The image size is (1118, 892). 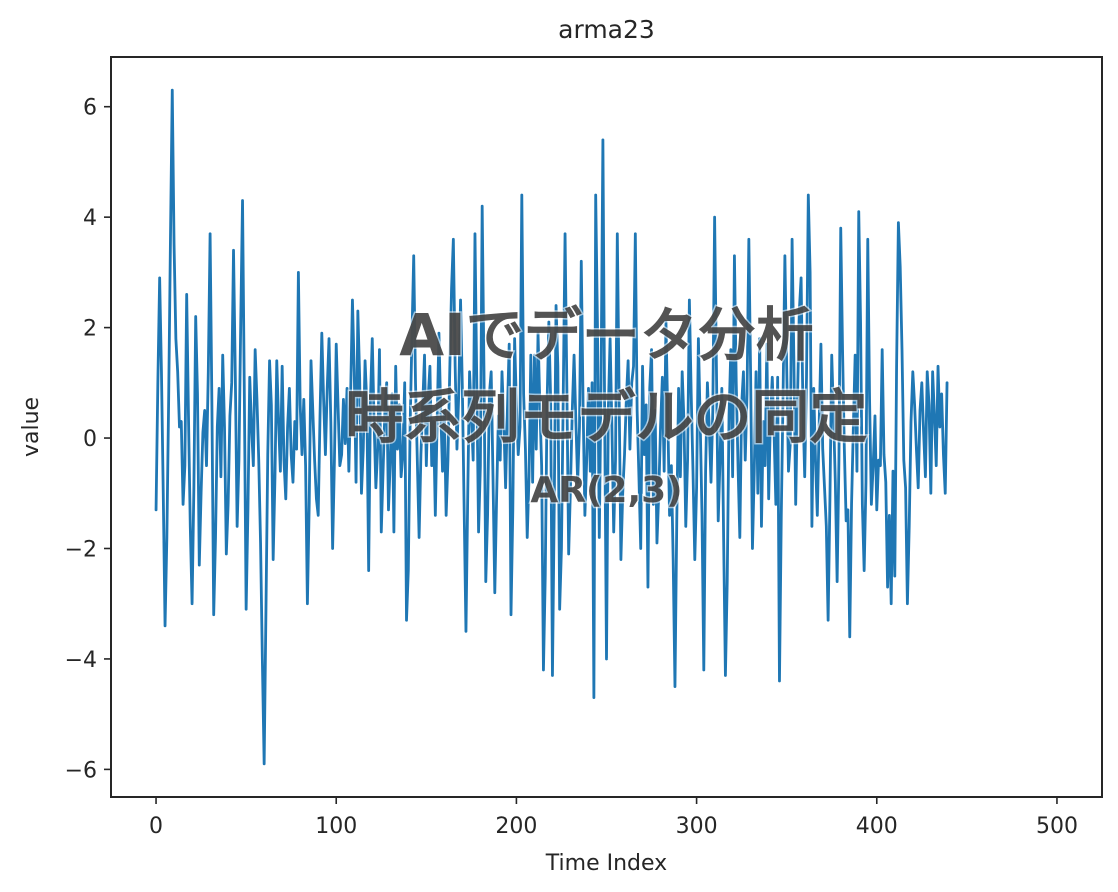 I want to click on y-tick-label: 4, so click(x=90, y=218).